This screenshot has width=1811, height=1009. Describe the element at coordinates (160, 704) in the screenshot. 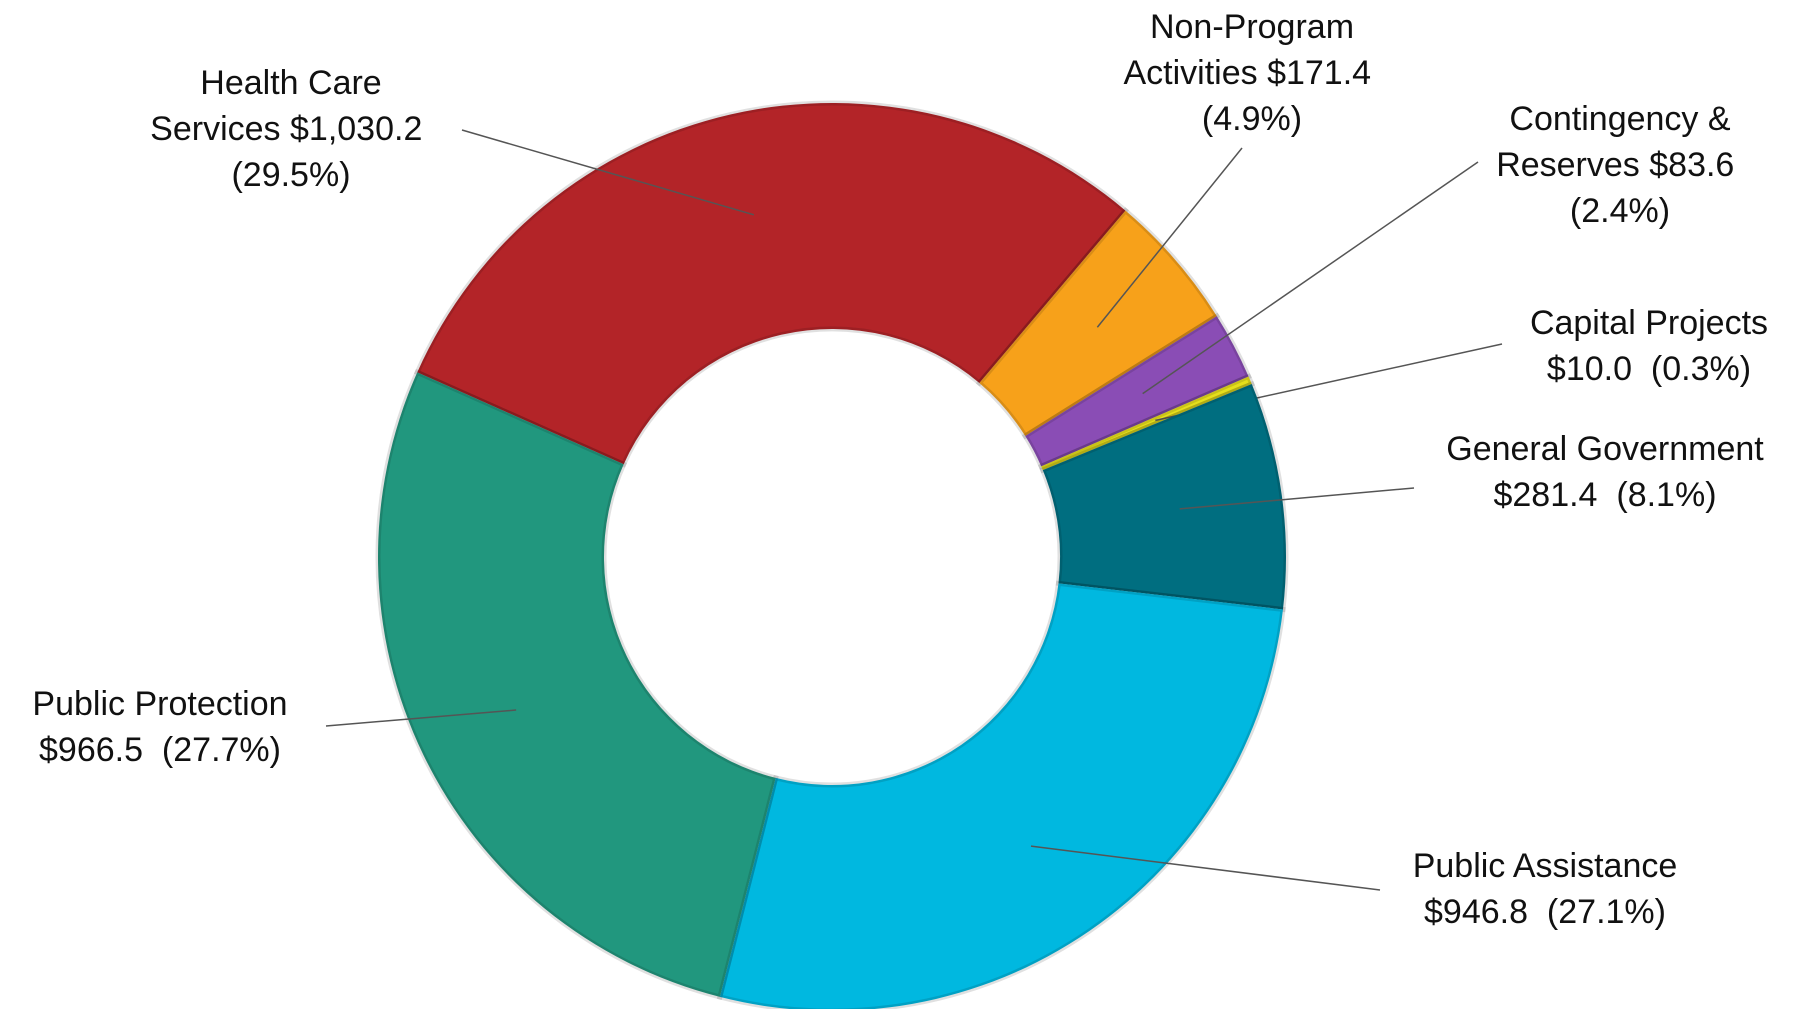

I see `category-label: Public Protection` at that location.